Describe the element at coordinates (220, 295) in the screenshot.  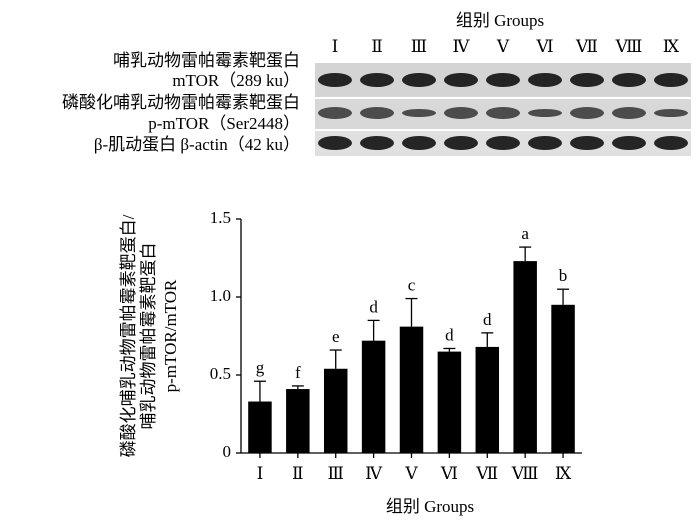
I see `y-tick-label: 1.0` at that location.